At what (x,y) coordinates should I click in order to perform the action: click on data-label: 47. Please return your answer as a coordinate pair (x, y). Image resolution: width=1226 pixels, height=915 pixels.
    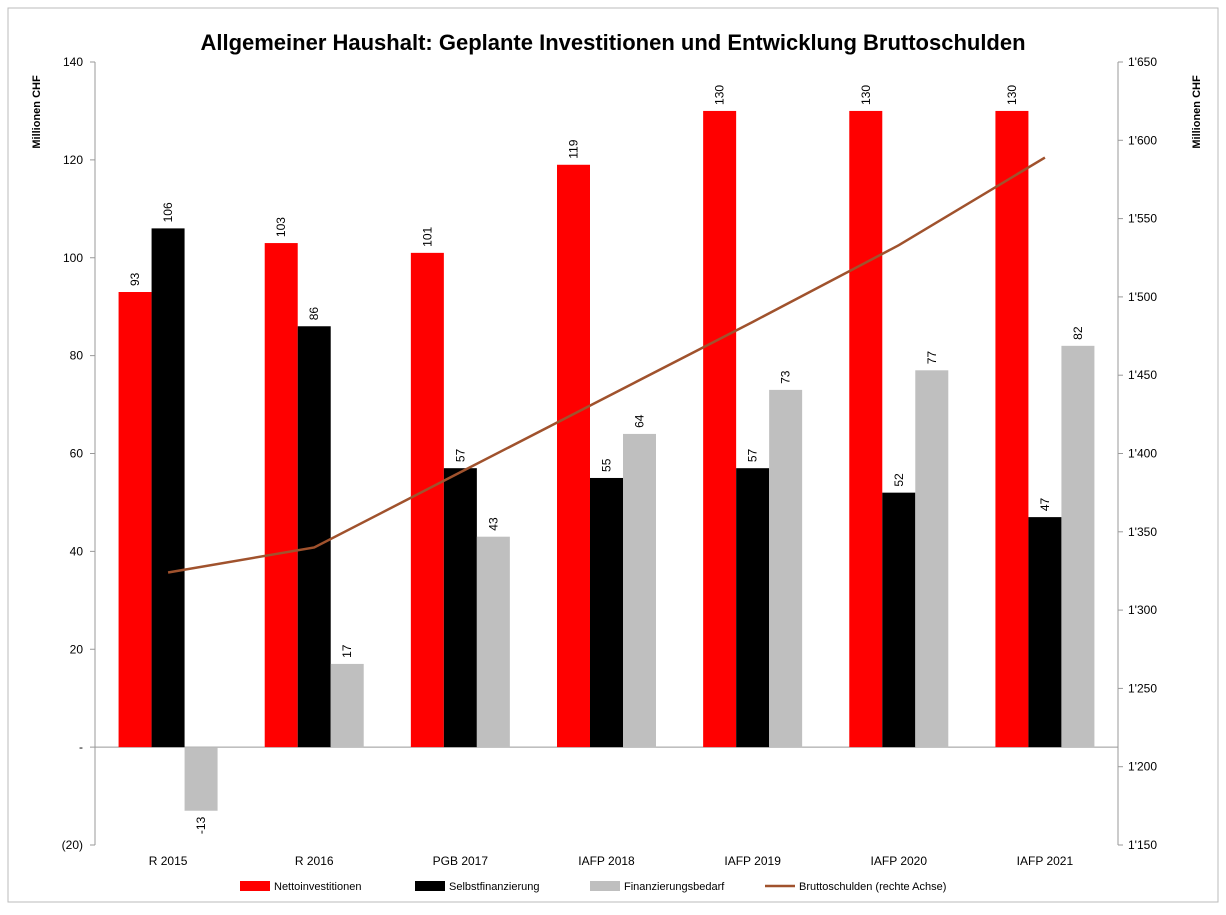
    Looking at the image, I should click on (1045, 504).